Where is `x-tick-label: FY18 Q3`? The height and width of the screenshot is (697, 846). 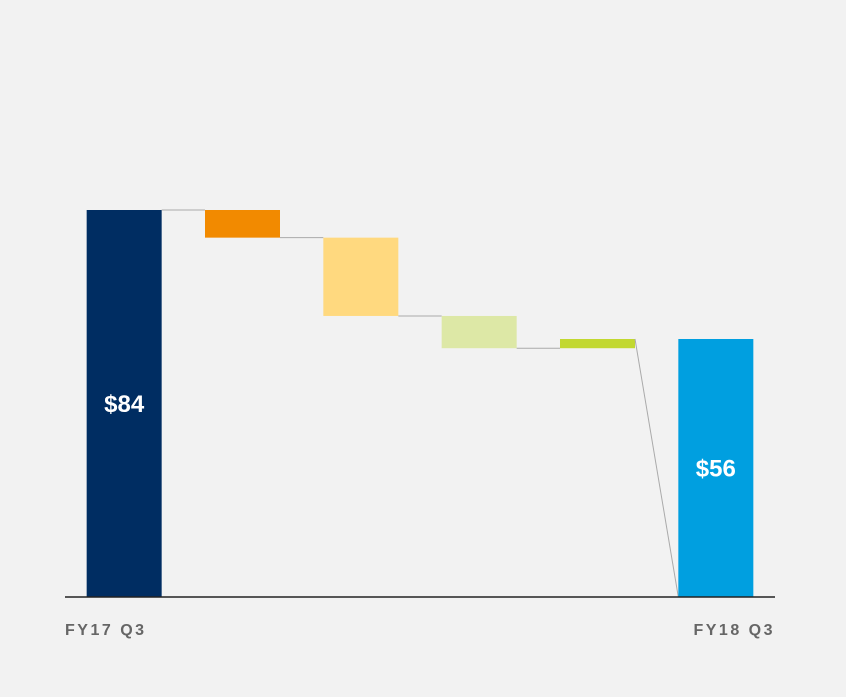
x-tick-label: FY18 Q3 is located at coordinates (734, 630).